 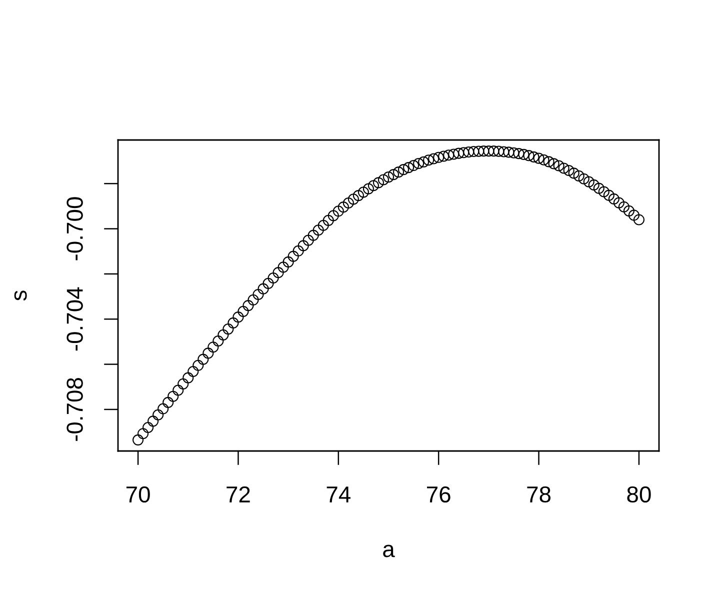 I want to click on x-tick-label: 76, so click(x=438, y=494).